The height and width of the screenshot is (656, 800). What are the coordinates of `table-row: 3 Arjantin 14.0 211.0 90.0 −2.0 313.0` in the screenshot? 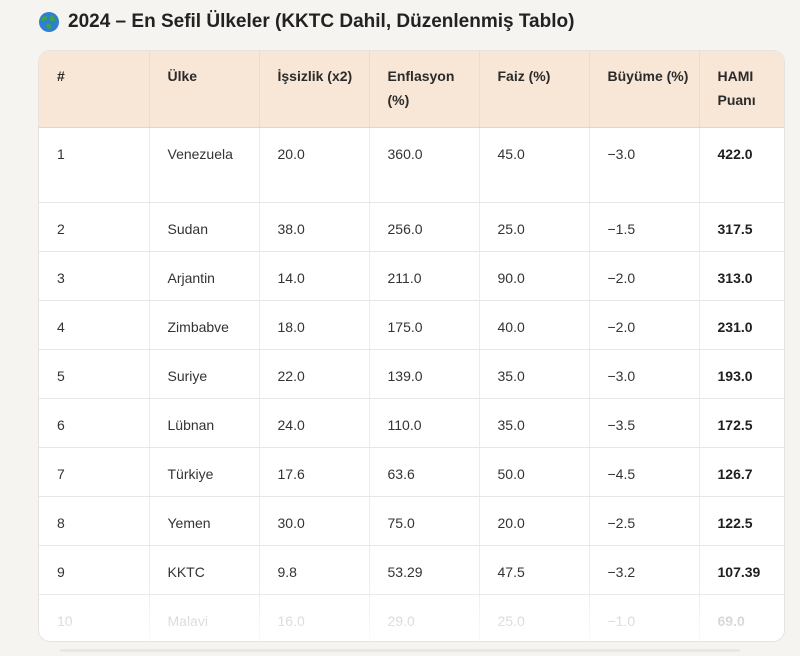 It's located at (411, 276).